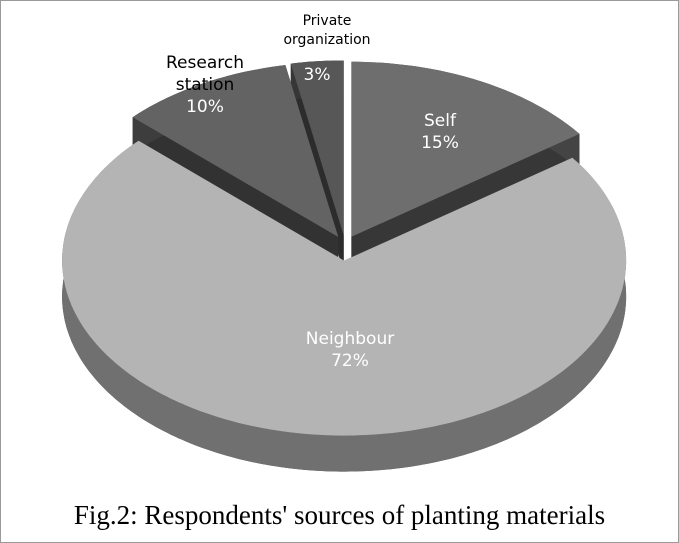  I want to click on value-label: 15%, so click(440, 143).